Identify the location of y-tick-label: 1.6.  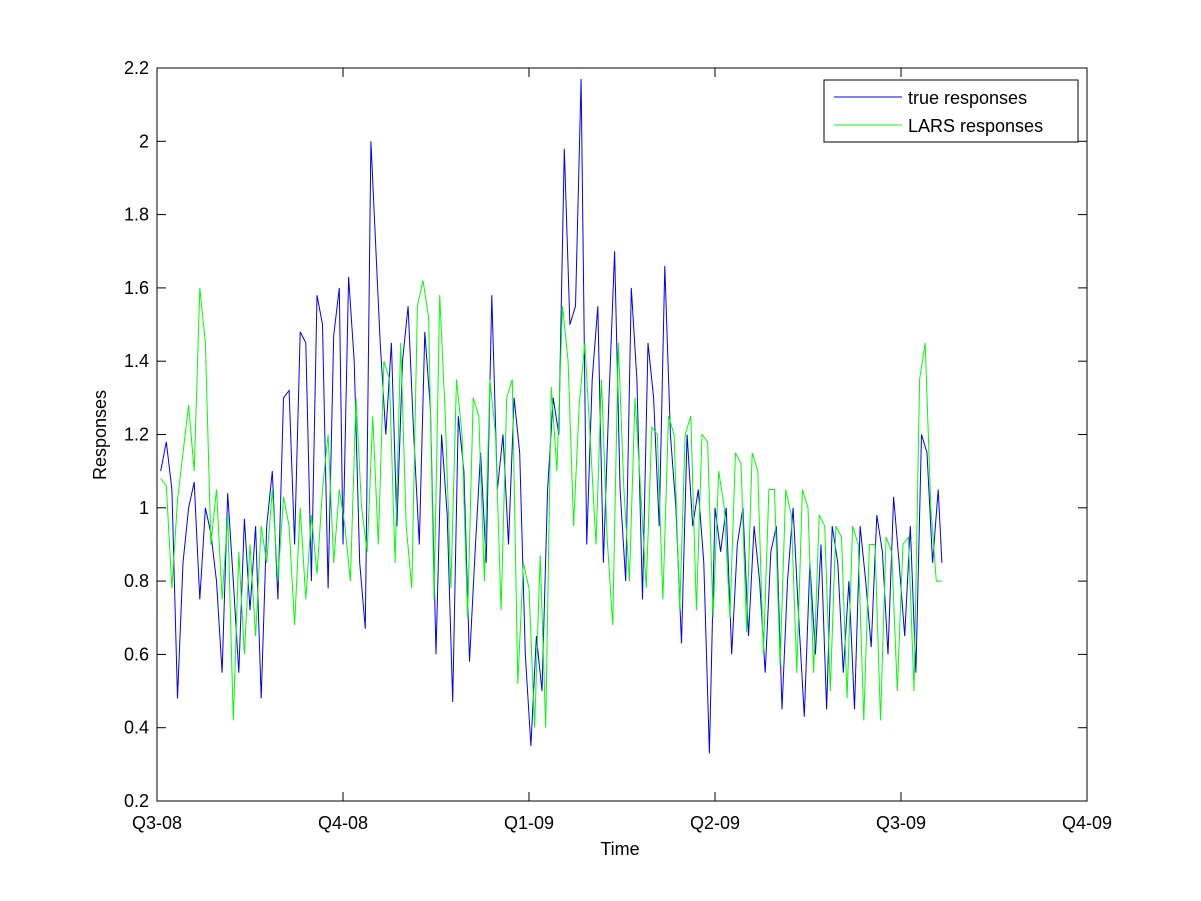
(136, 288).